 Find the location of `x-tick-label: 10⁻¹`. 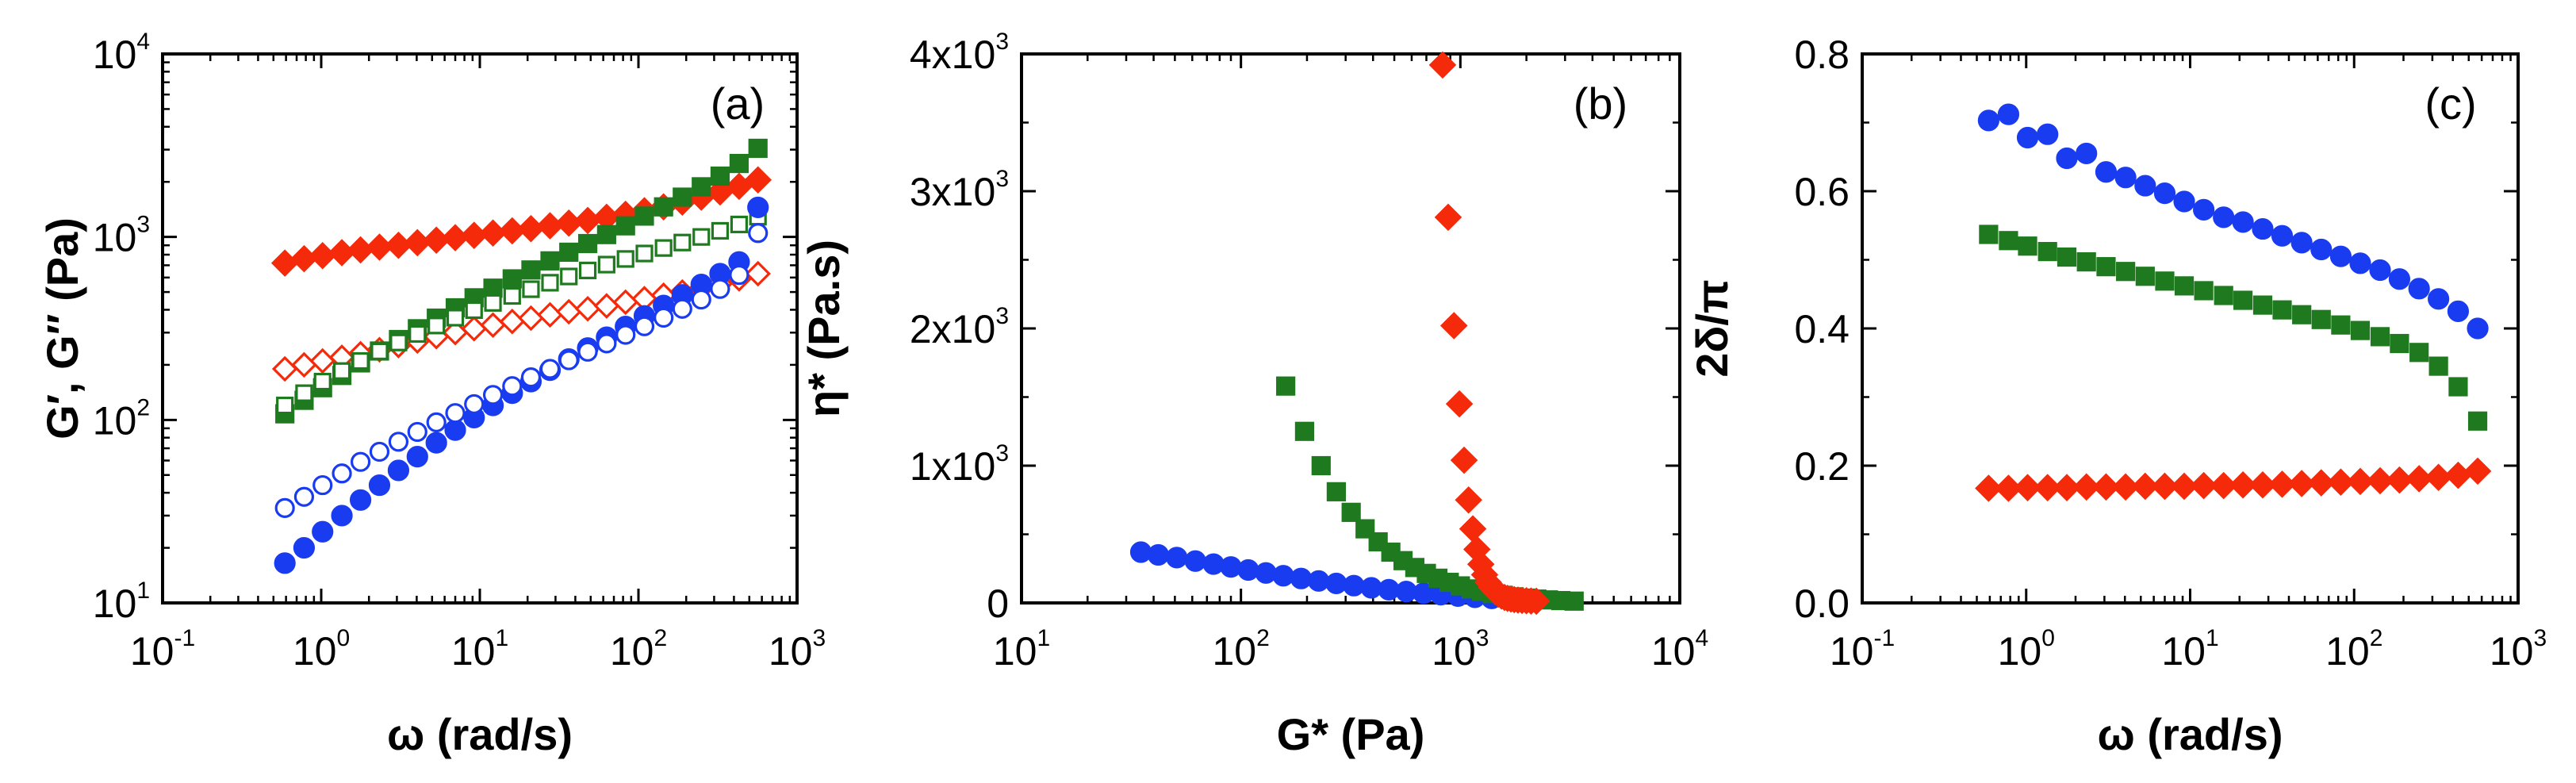

x-tick-label: 10⁻¹ is located at coordinates (1863, 649).